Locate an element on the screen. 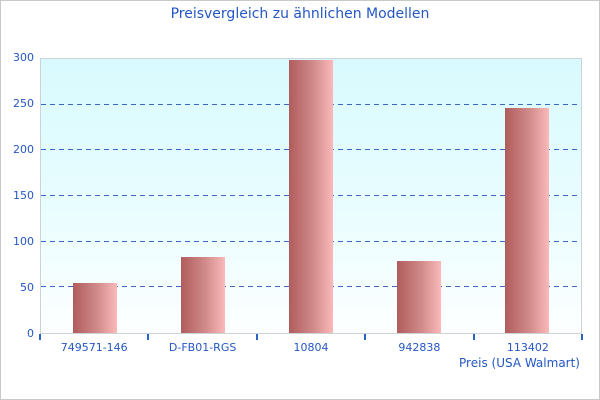 The height and width of the screenshot is (400, 600). bar-D-FB01-RGS is located at coordinates (203, 295).